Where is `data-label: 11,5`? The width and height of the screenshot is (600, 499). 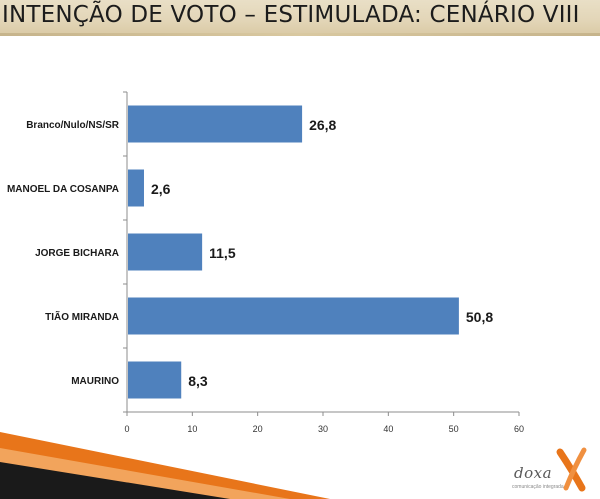 data-label: 11,5 is located at coordinates (222, 253).